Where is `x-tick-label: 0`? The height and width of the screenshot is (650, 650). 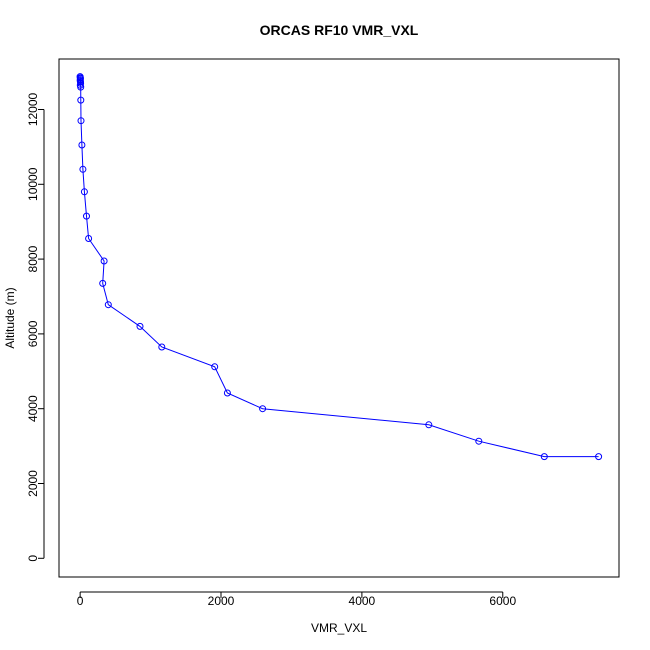 x-tick-label: 0 is located at coordinates (80, 601).